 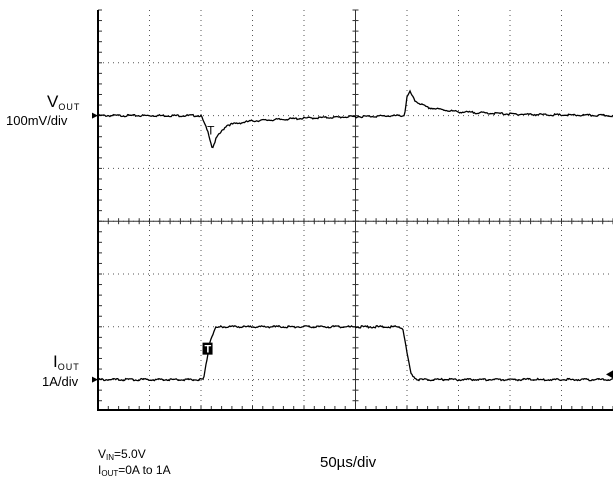 I want to click on trigger-marker-ch1: T, so click(x=211, y=131).